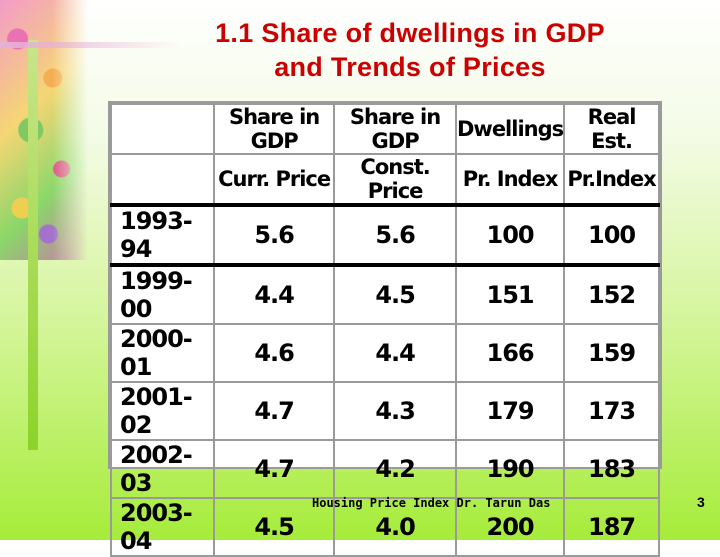  I want to click on year-cell: 2002-03, so click(162, 469).